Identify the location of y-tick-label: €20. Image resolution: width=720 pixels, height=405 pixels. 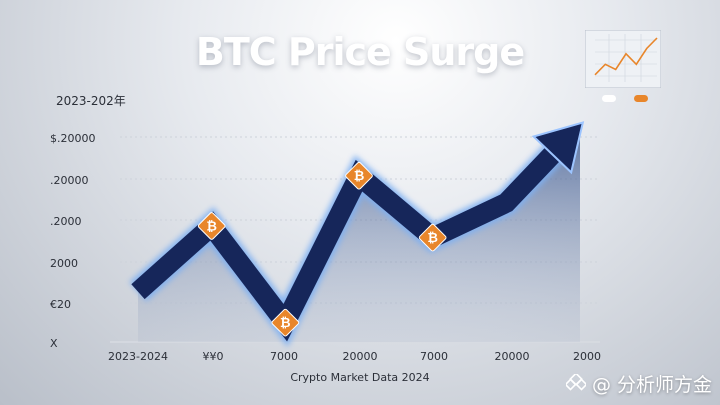
(60, 304).